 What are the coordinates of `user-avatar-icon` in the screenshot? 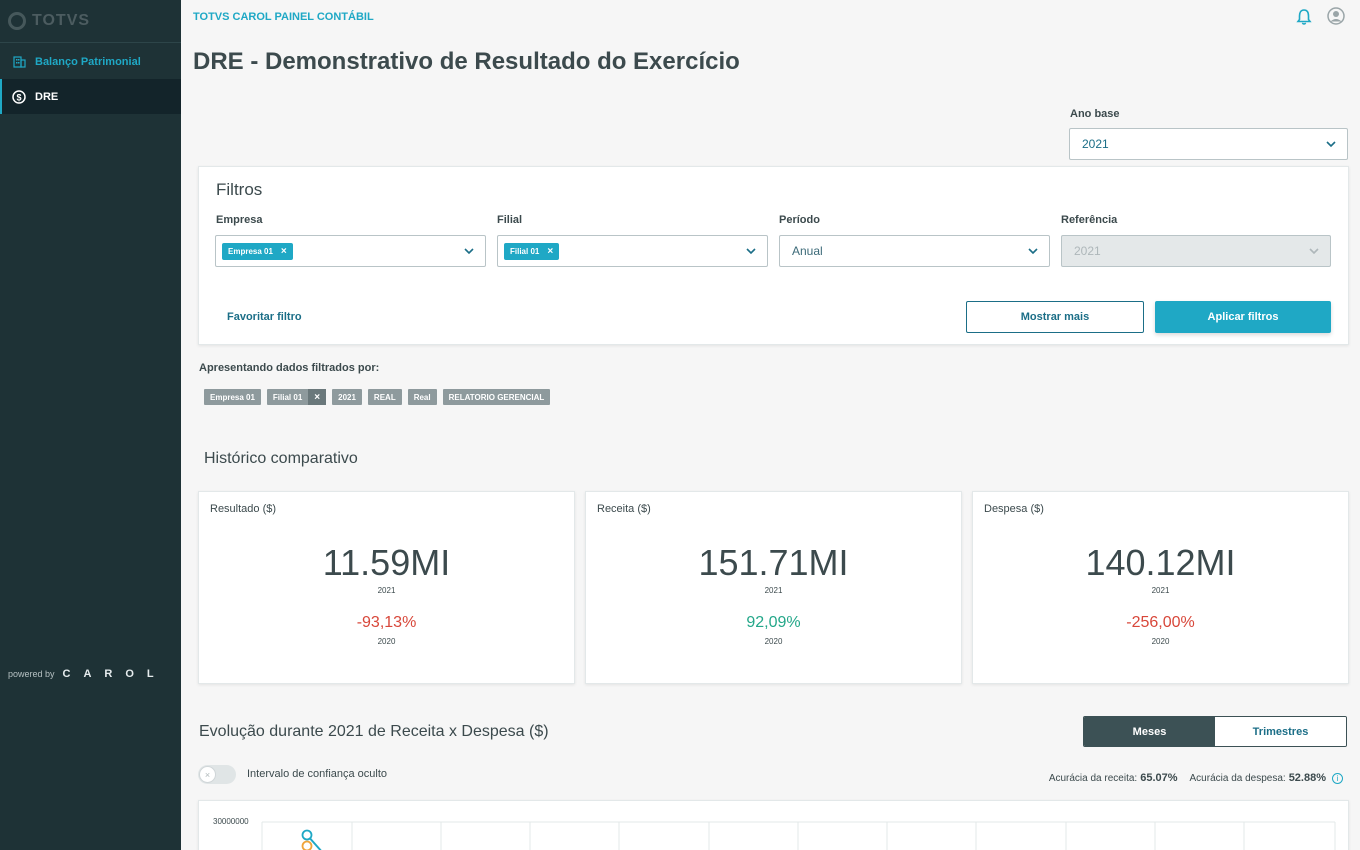 It's located at (1336, 16).